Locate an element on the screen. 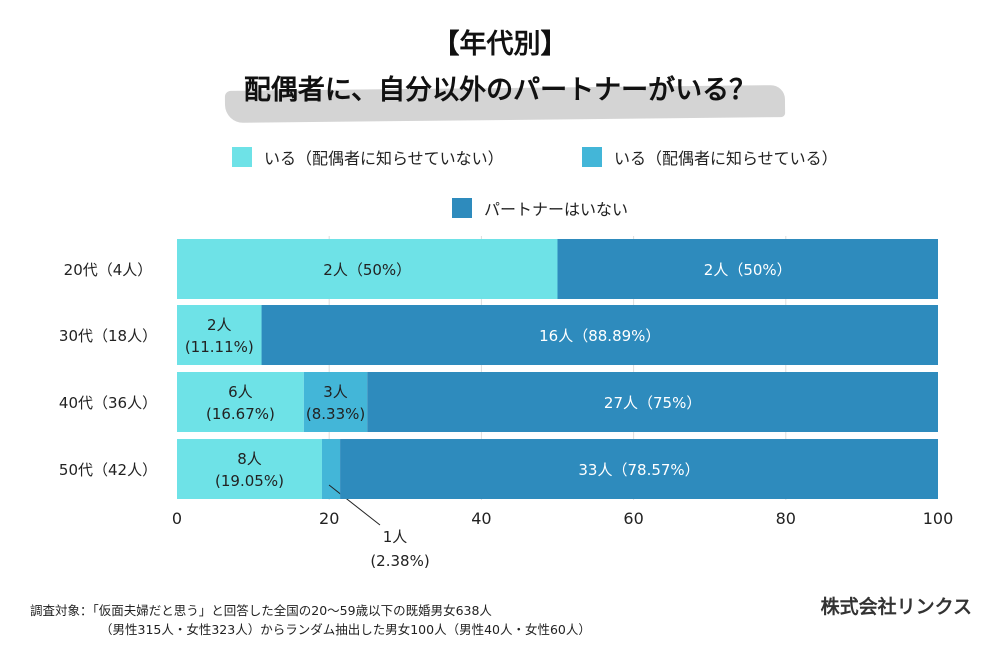 The height and width of the screenshot is (650, 1000). data-label: 33人（78.57%） is located at coordinates (638, 470).